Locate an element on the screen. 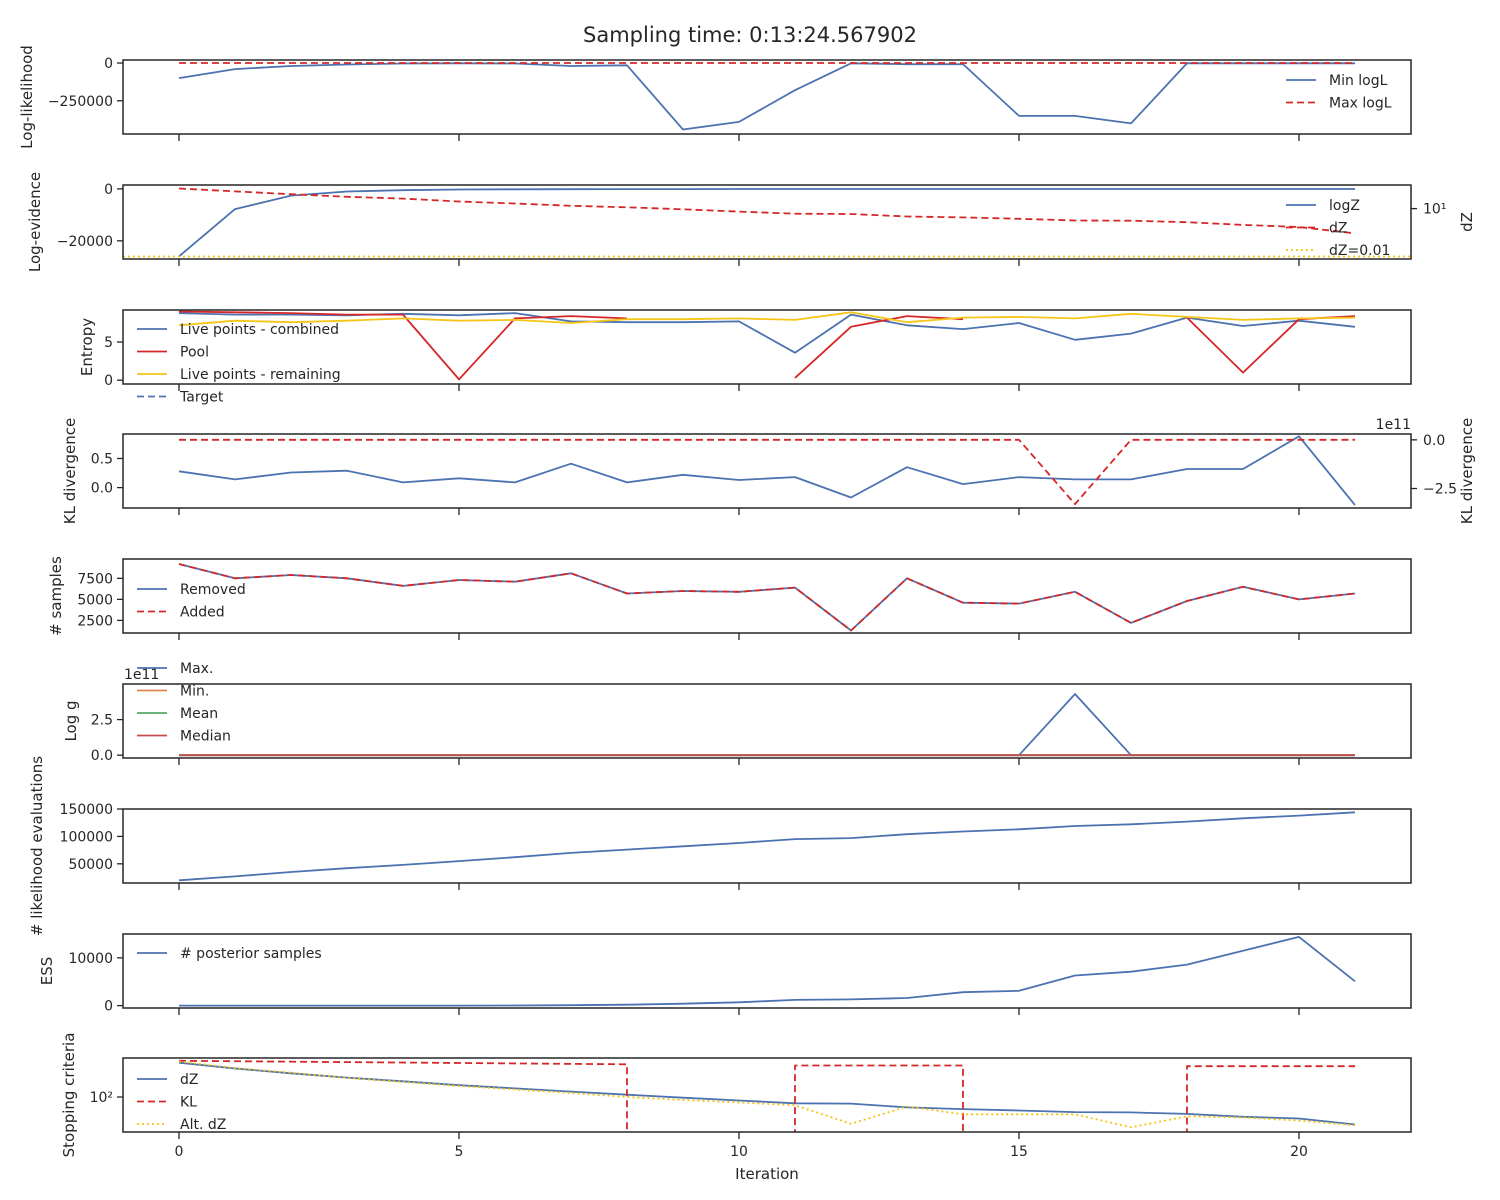 This screenshot has height=1200, width=1500. legend-label-3-4: Target is located at coordinates (201, 398).